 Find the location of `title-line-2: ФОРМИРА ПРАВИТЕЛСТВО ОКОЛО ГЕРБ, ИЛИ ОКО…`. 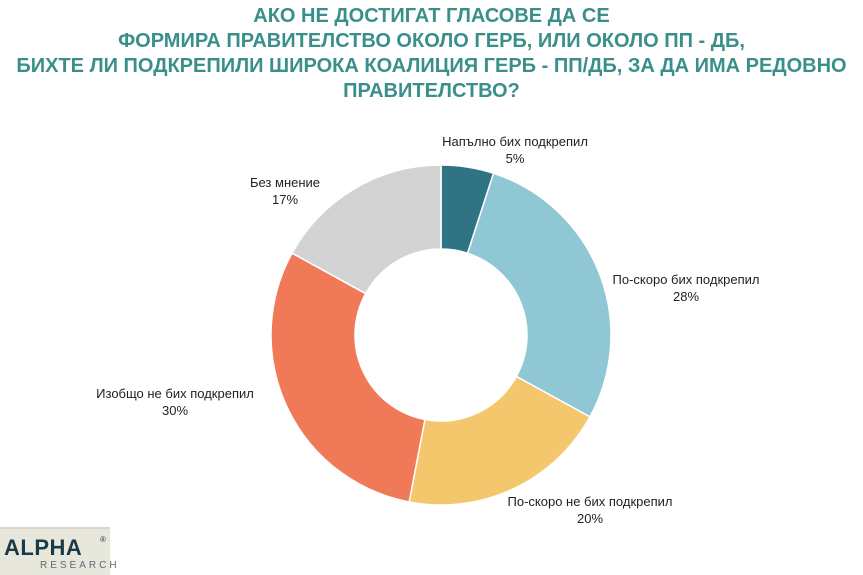

title-line-2: ФОРМИРА ПРАВИТЕЛСТВО ОКОЛО ГЕРБ, ИЛИ ОКО… is located at coordinates (431, 41).